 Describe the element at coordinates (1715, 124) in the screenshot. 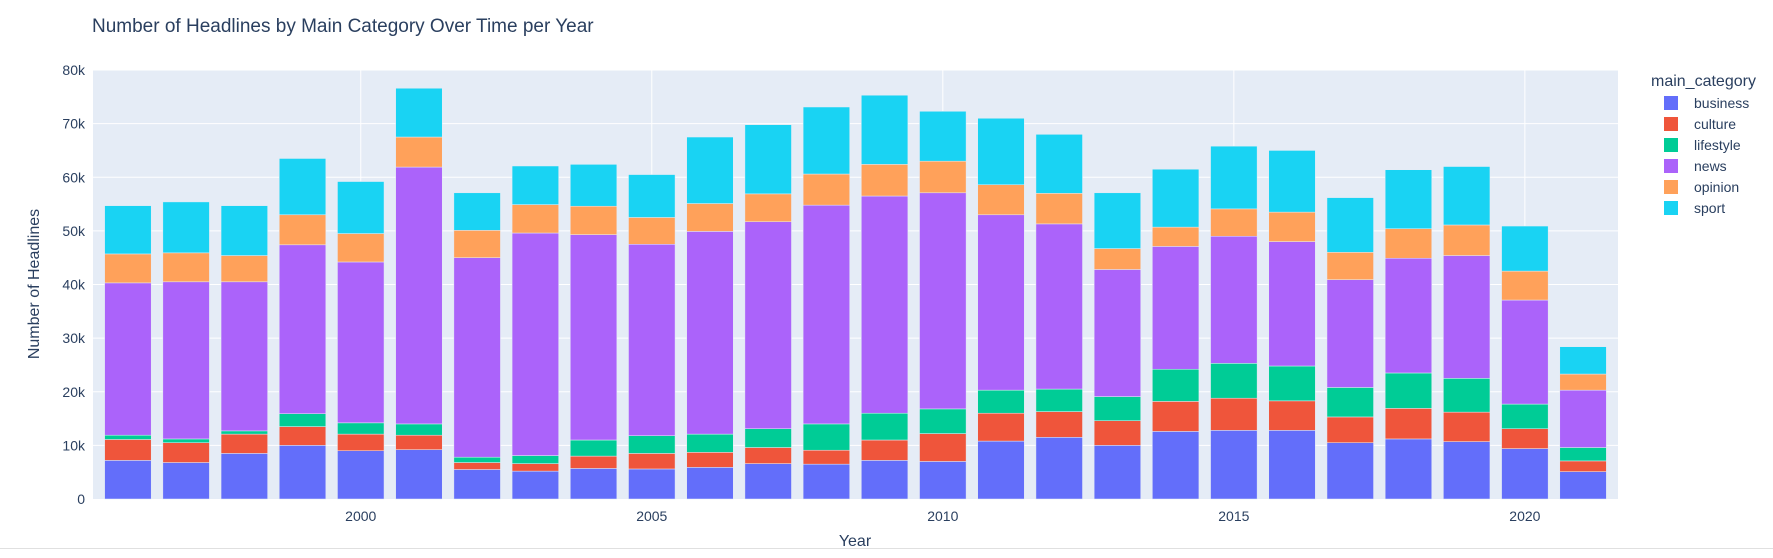

I see `legend-label-culture: culture` at that location.